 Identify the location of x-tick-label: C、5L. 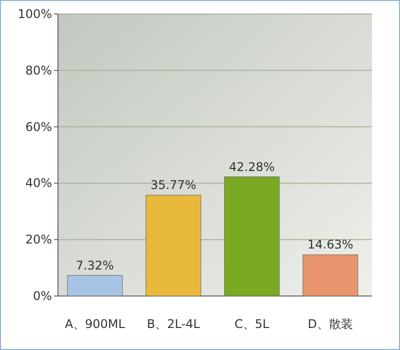
(252, 324).